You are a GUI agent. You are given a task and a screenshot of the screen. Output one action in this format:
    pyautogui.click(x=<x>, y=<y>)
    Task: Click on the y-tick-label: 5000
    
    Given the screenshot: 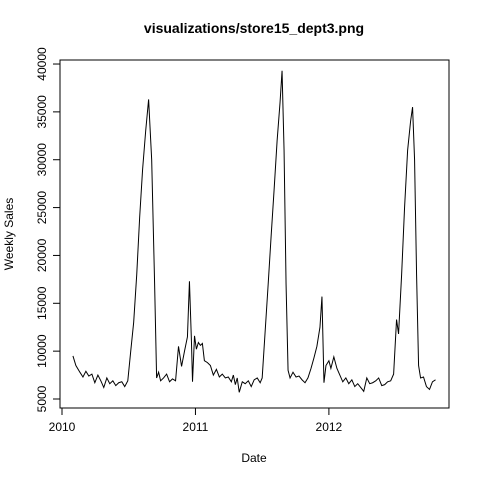 What is the action you would take?
    pyautogui.click(x=42, y=398)
    